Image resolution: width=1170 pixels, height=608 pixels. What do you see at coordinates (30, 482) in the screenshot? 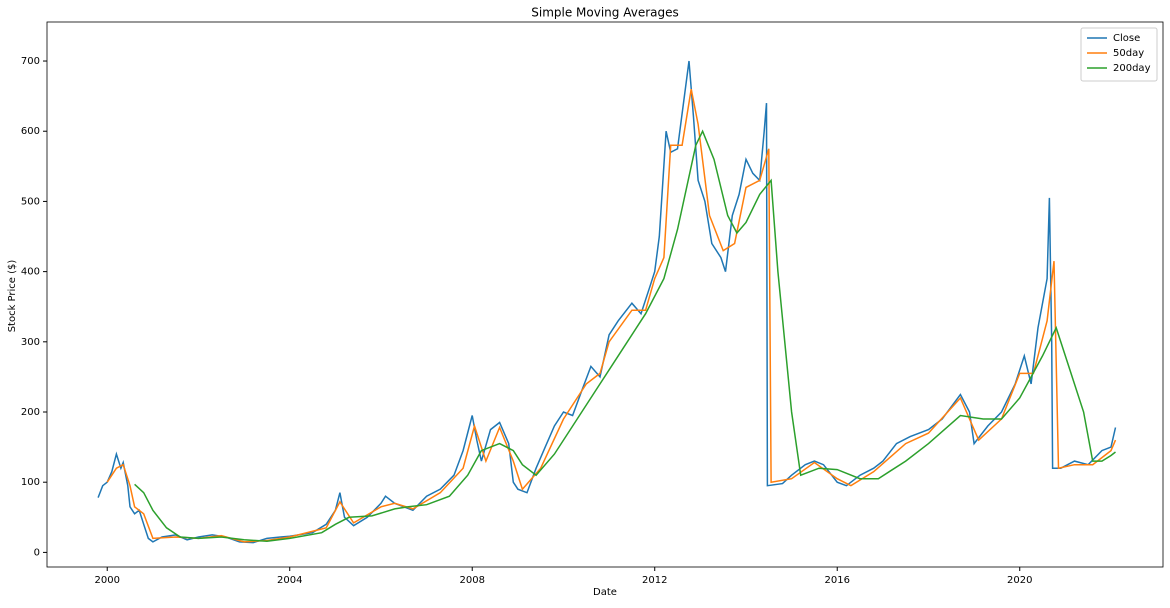
I see `y-tick-label: 100` at bounding box center [30, 482].